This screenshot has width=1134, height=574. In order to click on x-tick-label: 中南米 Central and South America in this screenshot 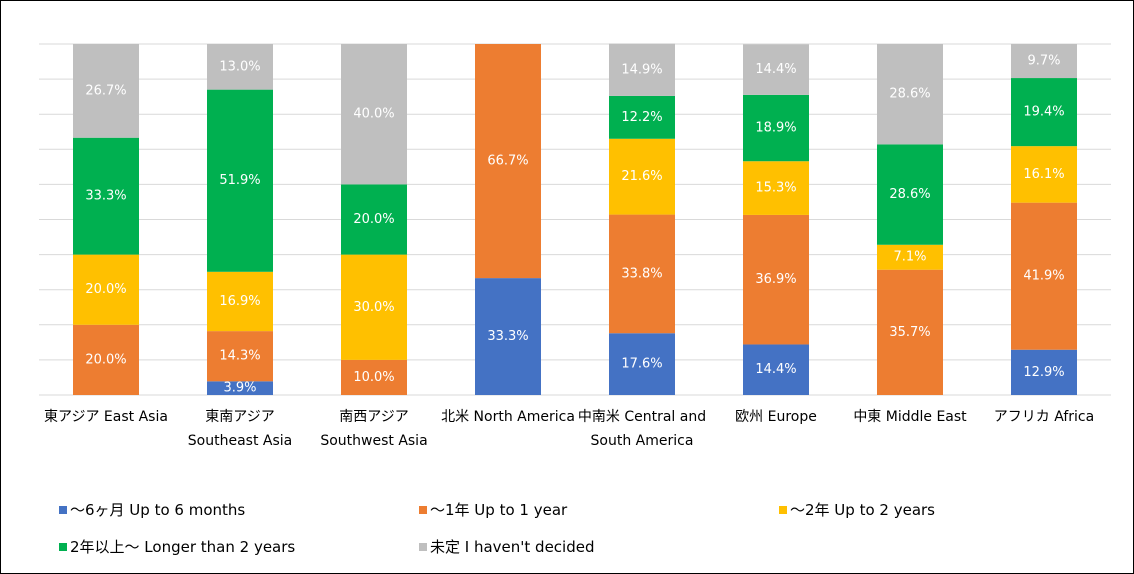, I will do `click(642, 429)`.